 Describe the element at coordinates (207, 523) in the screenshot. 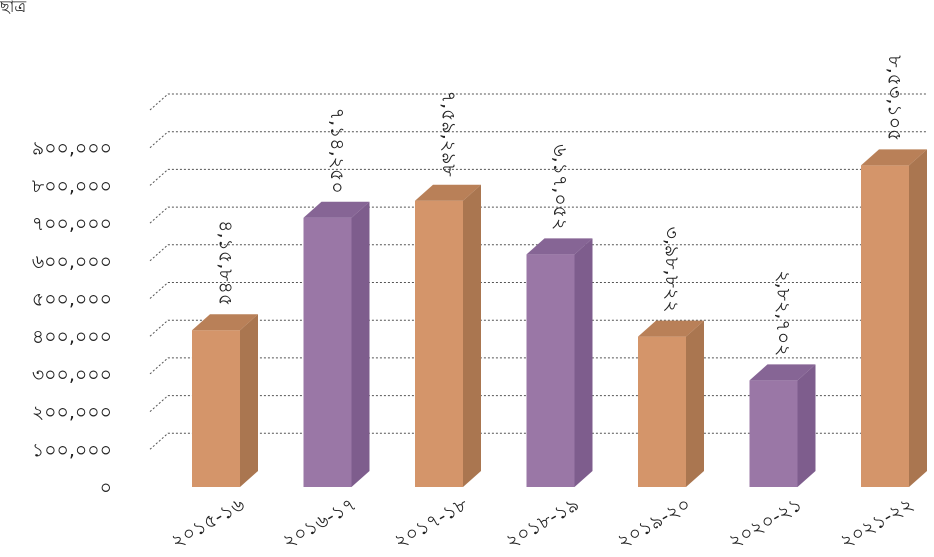

I see `x-tick-label: ২০১৫-১৬` at that location.